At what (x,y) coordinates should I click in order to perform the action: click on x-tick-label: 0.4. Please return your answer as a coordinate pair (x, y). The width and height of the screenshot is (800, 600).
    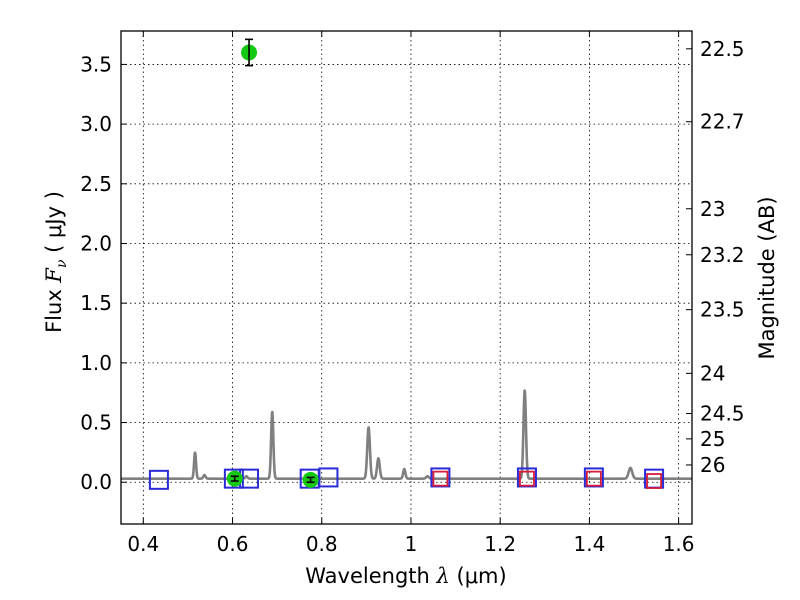
    Looking at the image, I should click on (143, 544).